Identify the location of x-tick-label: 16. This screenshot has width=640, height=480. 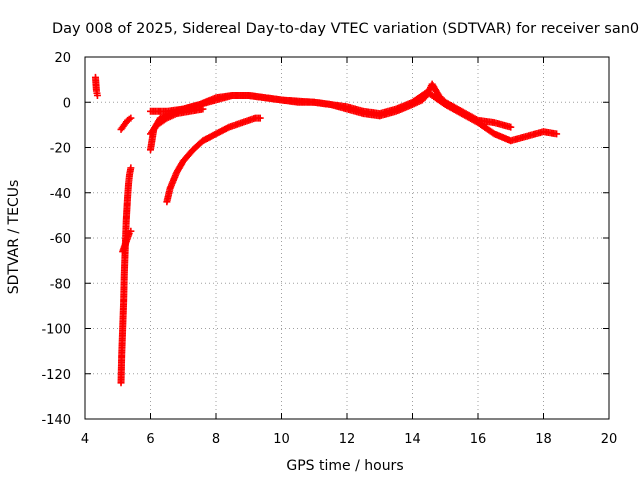
(478, 439).